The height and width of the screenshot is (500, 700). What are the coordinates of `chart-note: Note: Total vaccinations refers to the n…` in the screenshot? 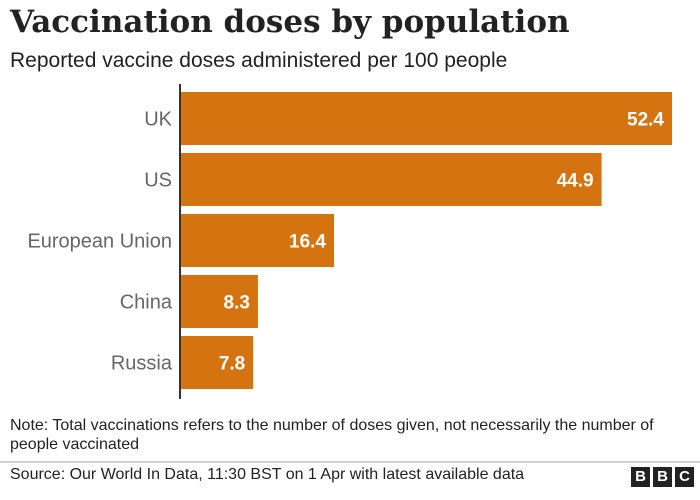 It's located at (332, 435).